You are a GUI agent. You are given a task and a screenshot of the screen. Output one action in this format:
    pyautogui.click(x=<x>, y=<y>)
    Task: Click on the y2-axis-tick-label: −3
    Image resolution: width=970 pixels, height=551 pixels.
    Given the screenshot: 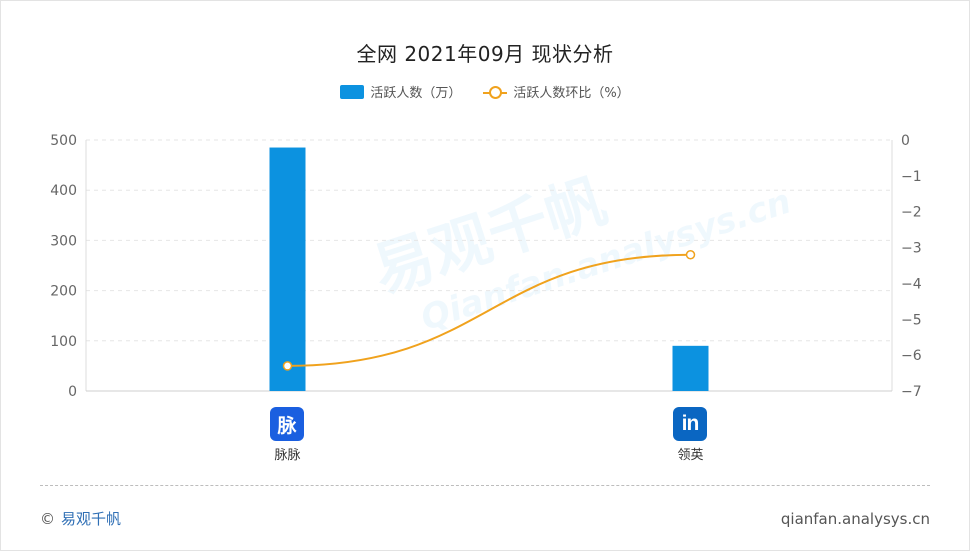 What is the action you would take?
    pyautogui.click(x=911, y=249)
    